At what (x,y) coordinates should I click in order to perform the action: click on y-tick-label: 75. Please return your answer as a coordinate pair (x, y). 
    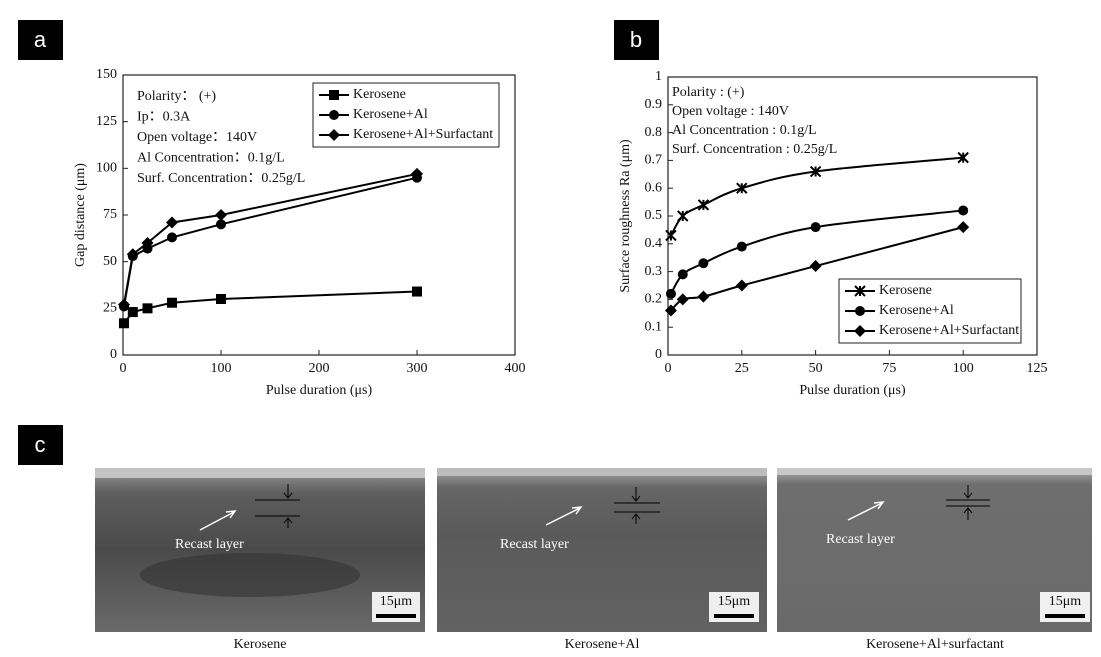
    Looking at the image, I should click on (110, 214).